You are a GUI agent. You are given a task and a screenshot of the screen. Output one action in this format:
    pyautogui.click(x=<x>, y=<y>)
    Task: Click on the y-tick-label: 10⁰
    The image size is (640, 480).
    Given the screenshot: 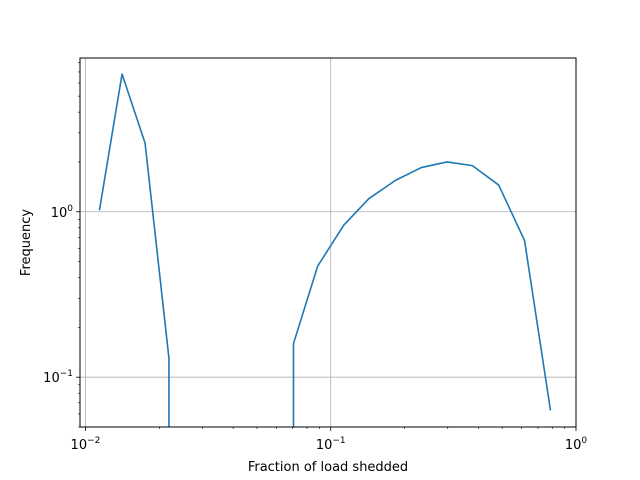 What is the action you would take?
    pyautogui.click(x=62, y=212)
    